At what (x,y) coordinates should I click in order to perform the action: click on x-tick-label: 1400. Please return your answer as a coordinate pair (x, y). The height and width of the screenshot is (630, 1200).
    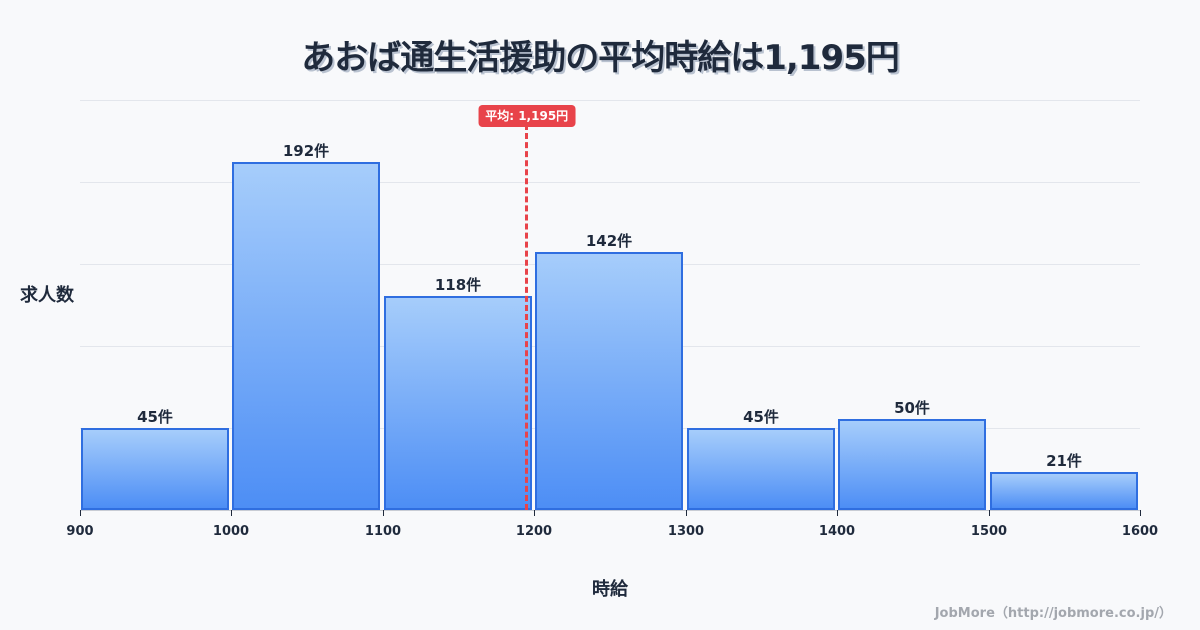
    Looking at the image, I should click on (837, 531).